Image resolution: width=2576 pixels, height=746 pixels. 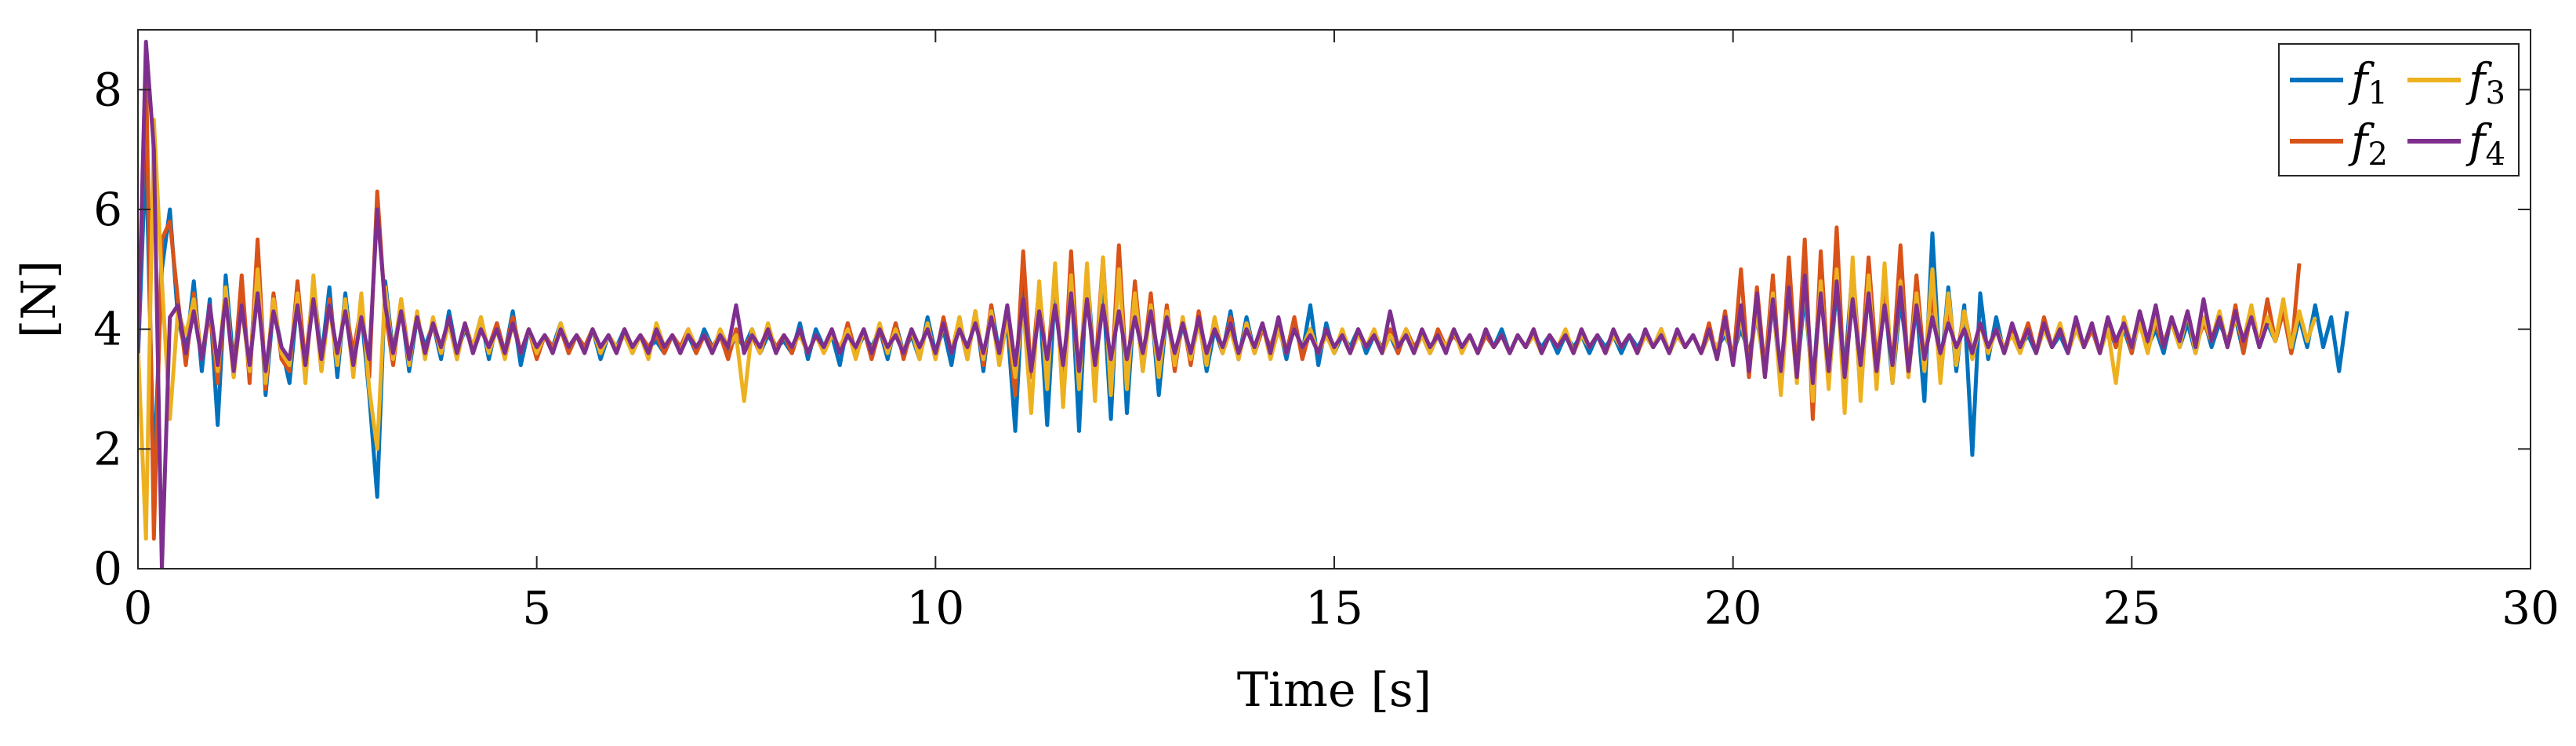 I want to click on y-tick-label: 6, so click(x=108, y=210).